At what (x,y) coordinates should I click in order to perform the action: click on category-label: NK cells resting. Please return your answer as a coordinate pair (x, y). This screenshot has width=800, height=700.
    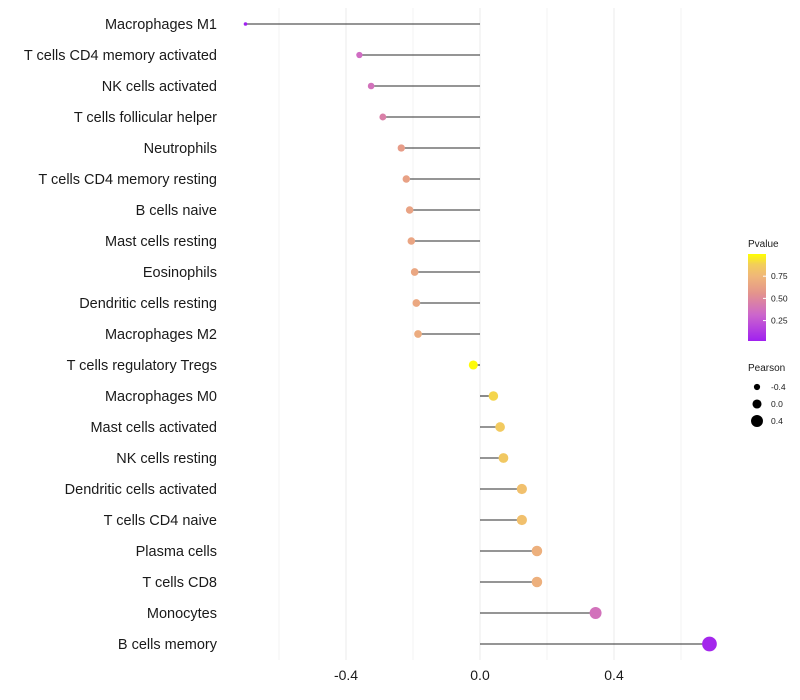
    Looking at the image, I should click on (166, 459).